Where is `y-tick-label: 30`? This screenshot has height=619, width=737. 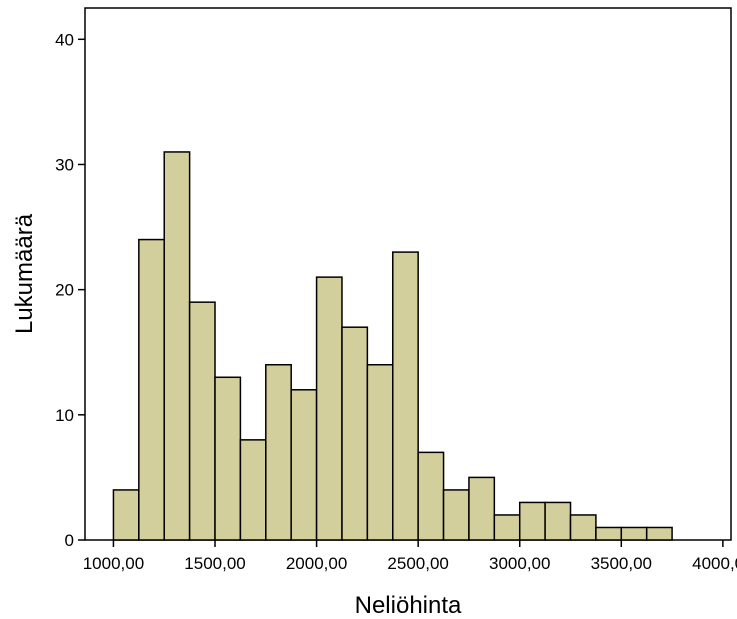 y-tick-label: 30 is located at coordinates (64, 164).